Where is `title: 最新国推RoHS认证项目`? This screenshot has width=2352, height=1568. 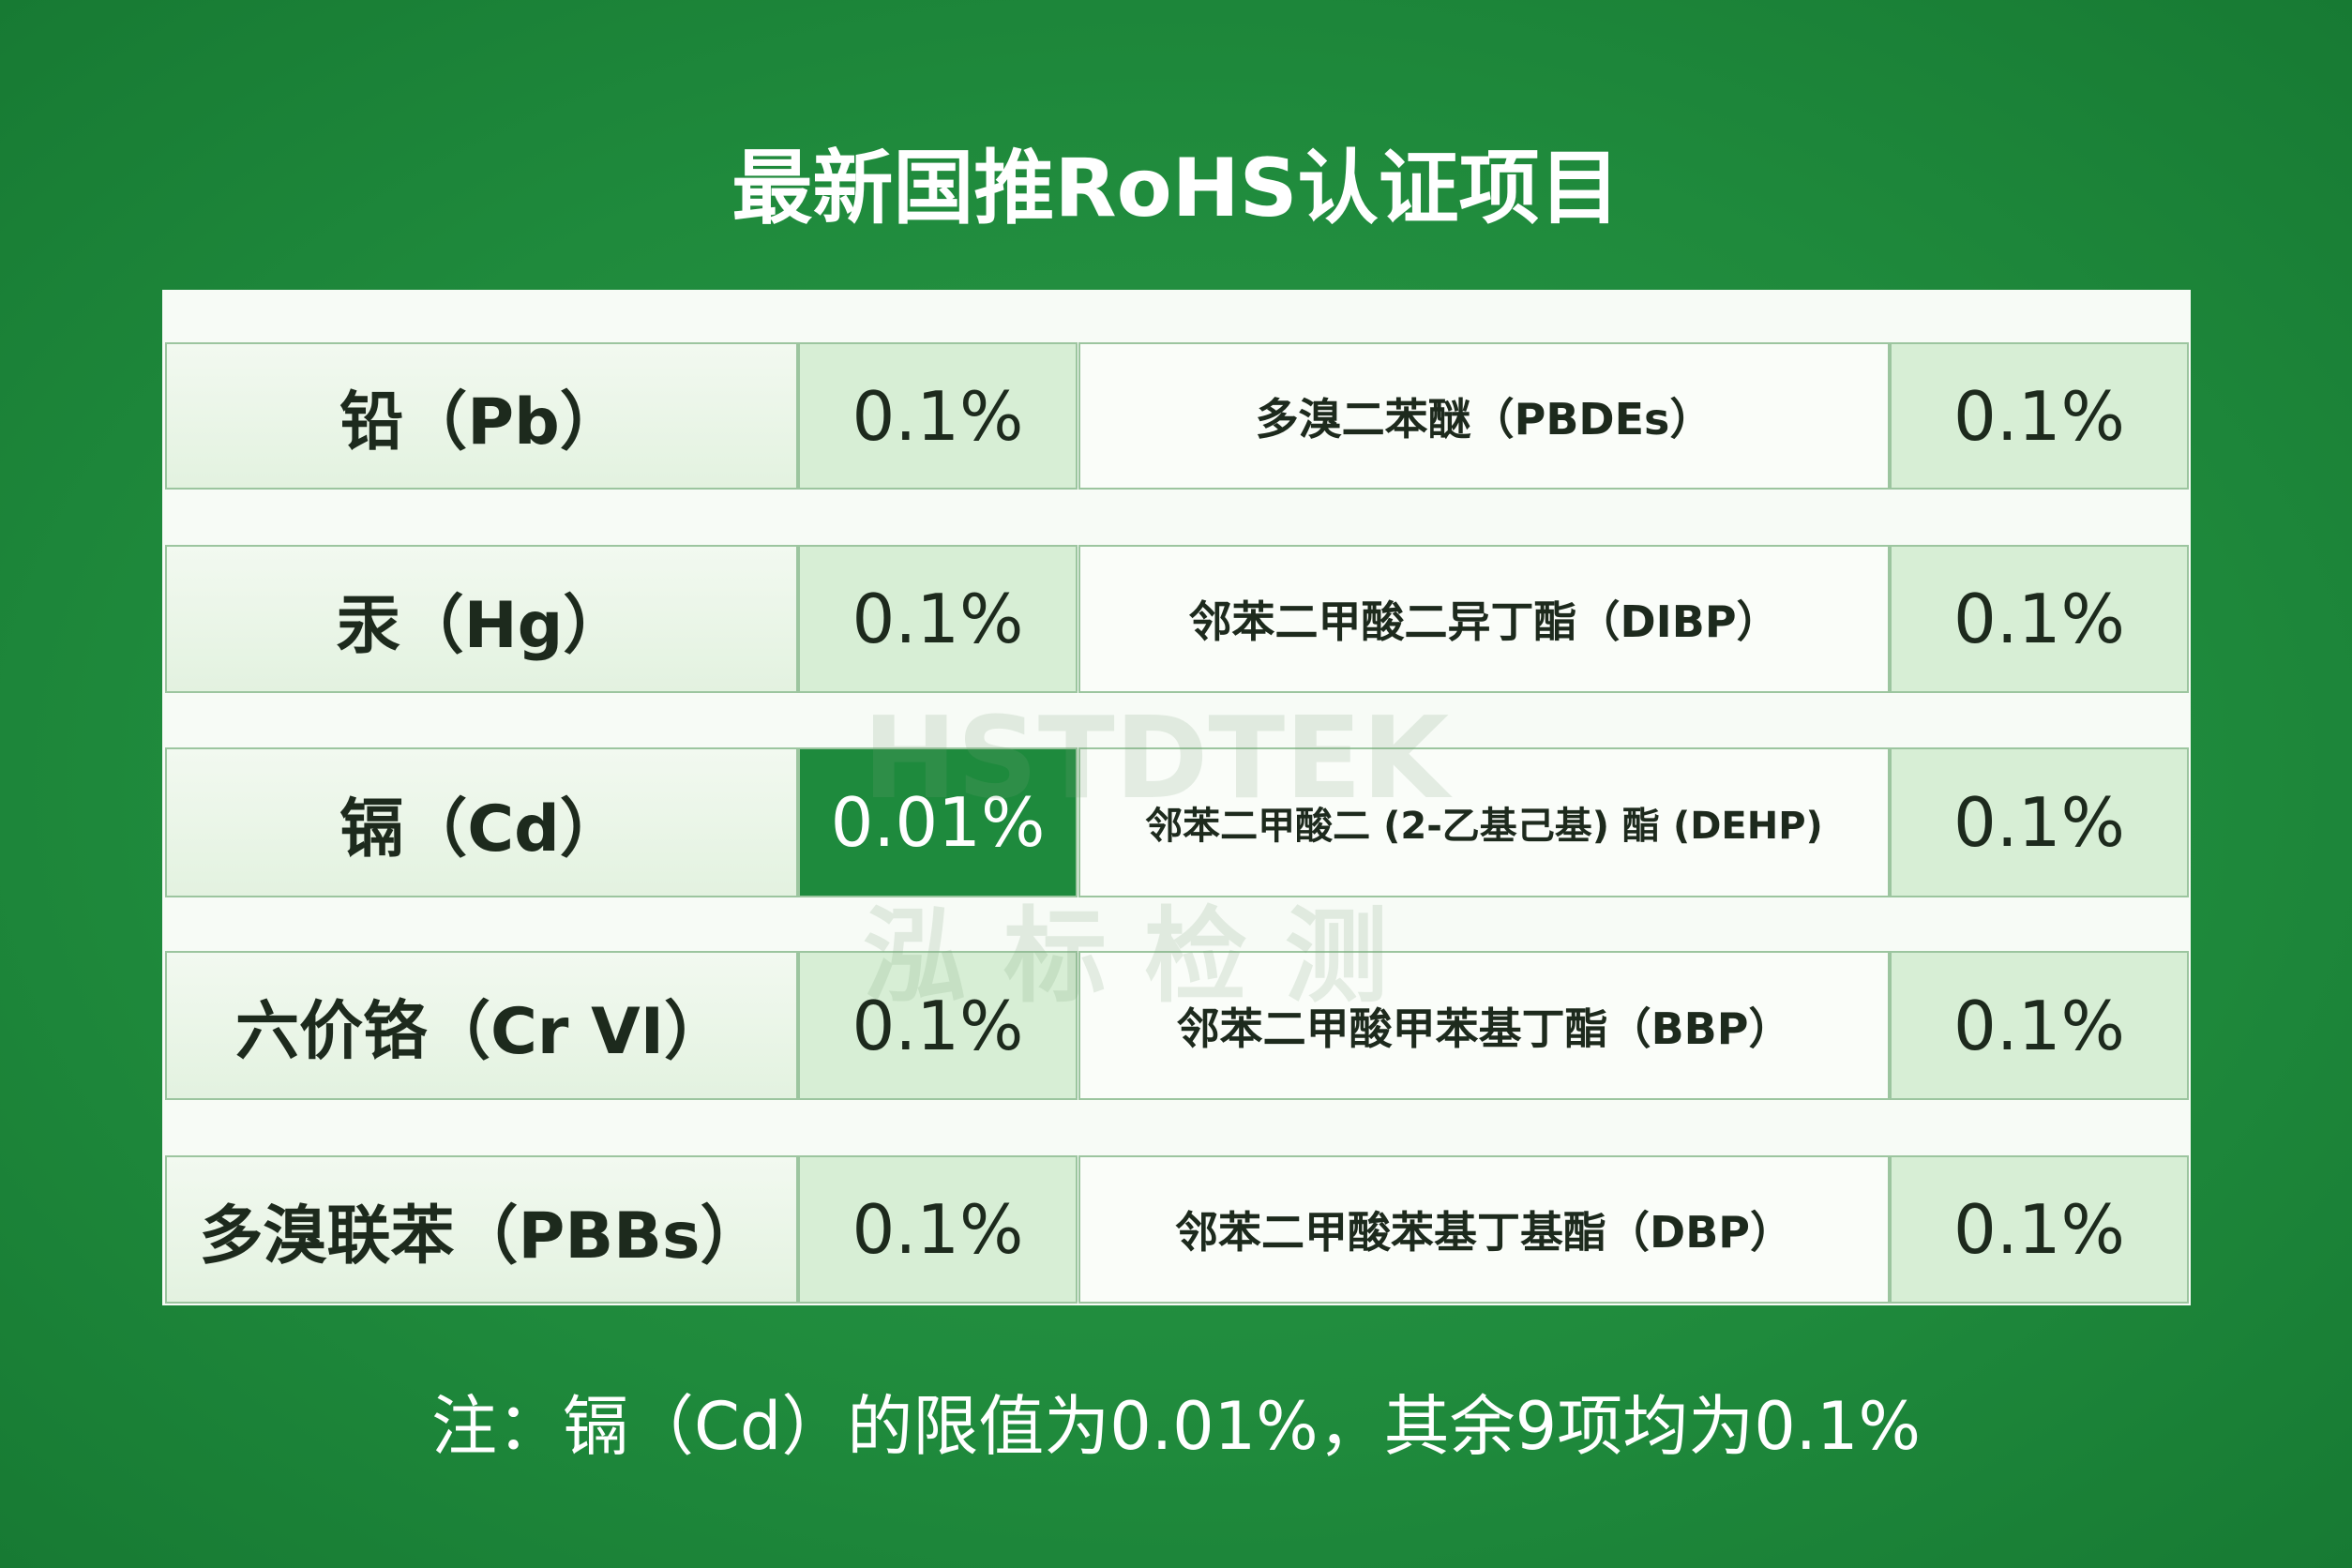 title: 最新国推RoHS认证项目 is located at coordinates (1176, 188).